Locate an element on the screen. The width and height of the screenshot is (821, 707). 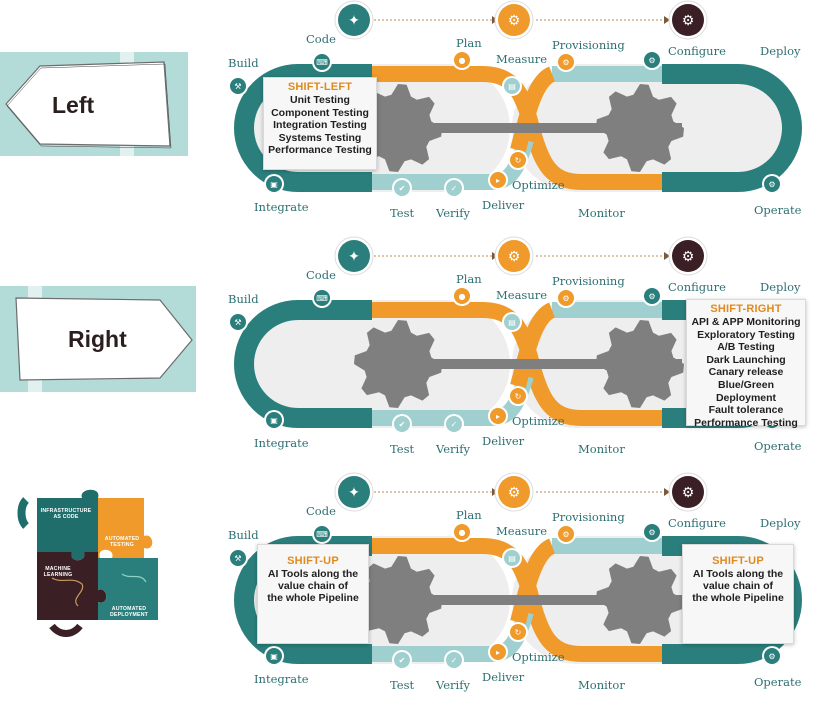
shift-right-item: API & APP Monitoring is located at coordinates (746, 322).